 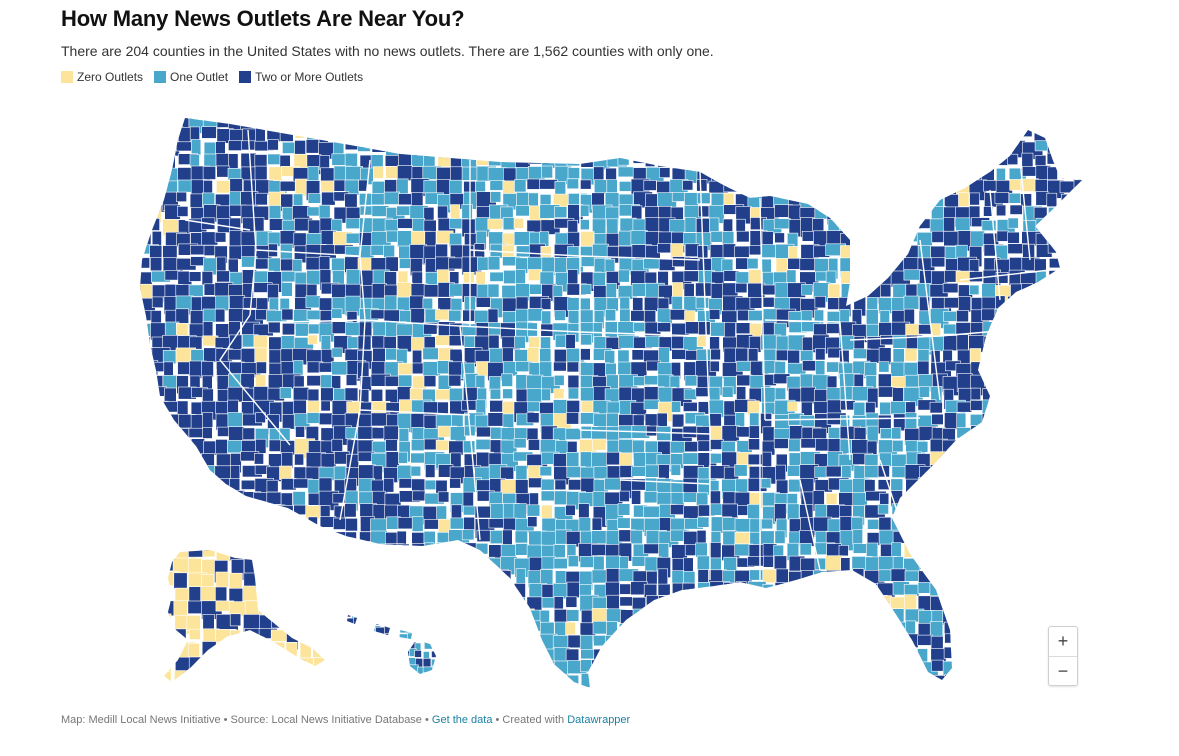 What do you see at coordinates (110, 77) in the screenshot?
I see `legend-label-zero: Zero Outlets` at bounding box center [110, 77].